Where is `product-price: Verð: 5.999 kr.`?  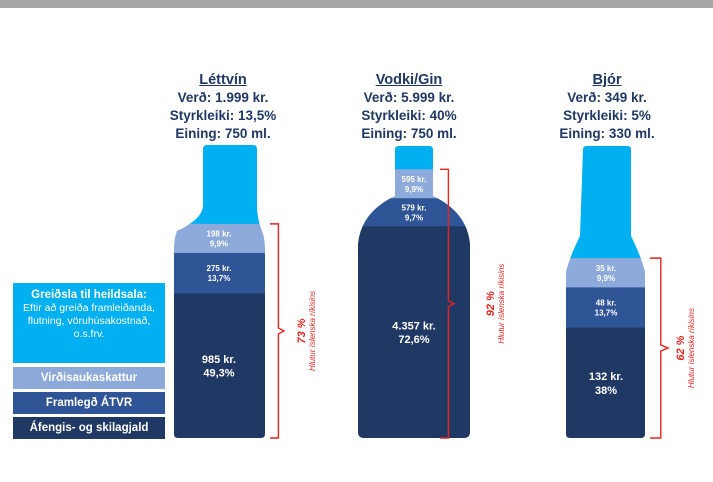 product-price: Verð: 5.999 kr. is located at coordinates (409, 97).